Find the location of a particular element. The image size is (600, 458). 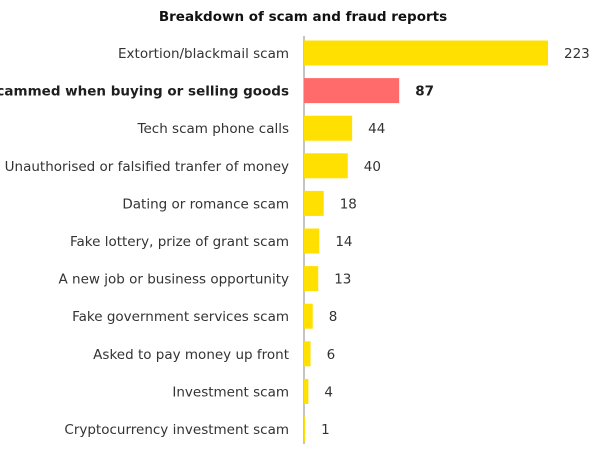

value-label-6: 13 is located at coordinates (342, 280).